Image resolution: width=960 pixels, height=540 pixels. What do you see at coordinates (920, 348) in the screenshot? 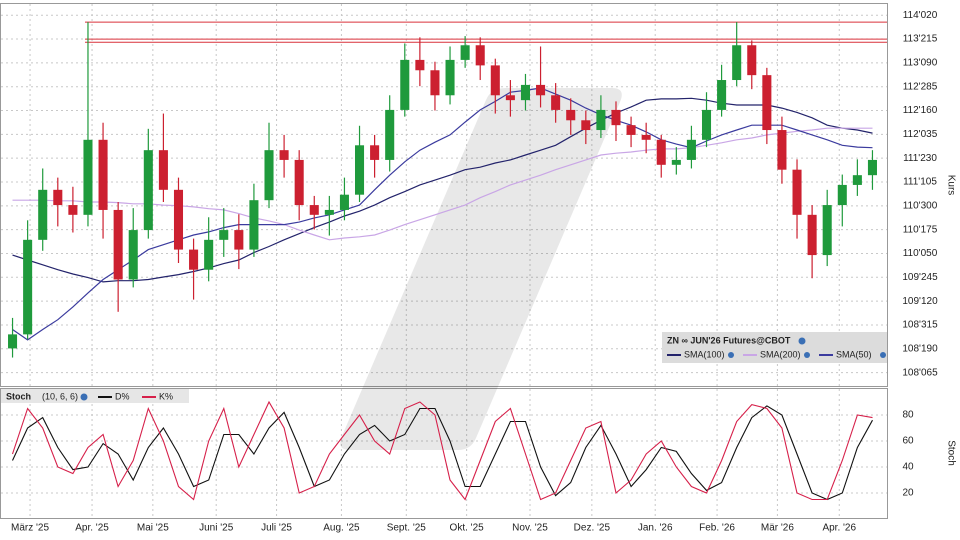
I see `y-tick-label: 108'190` at bounding box center [920, 348].